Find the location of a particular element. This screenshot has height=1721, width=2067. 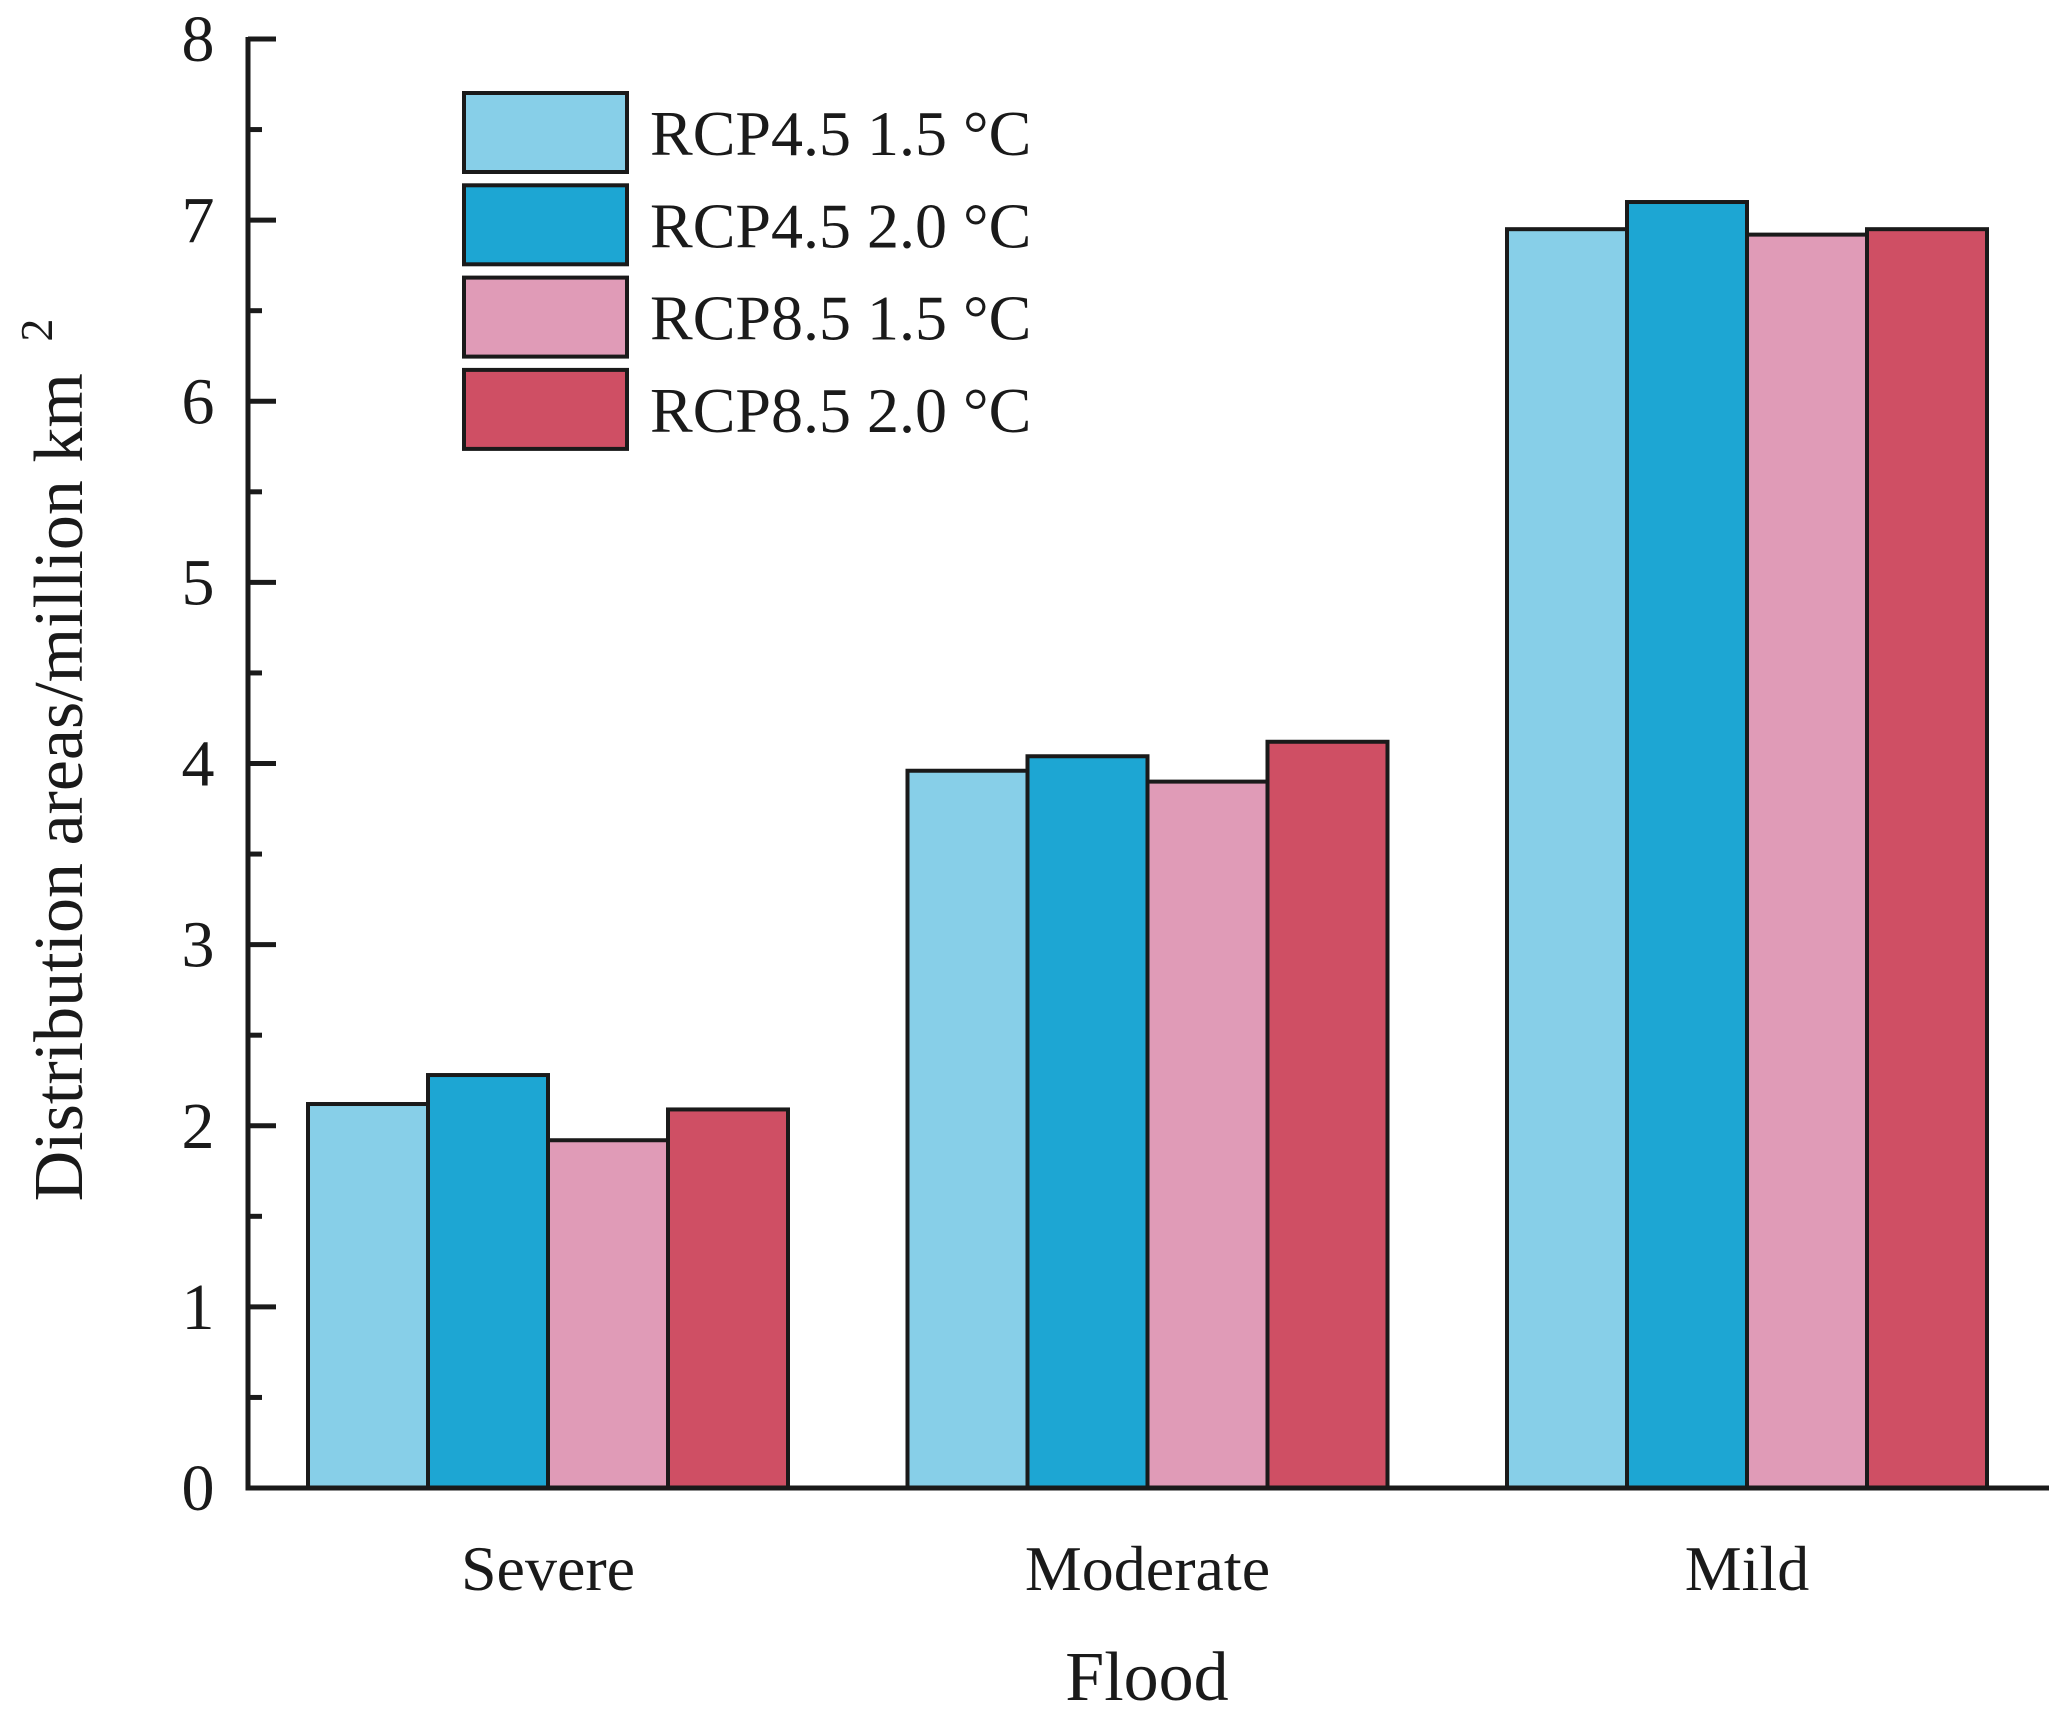

y-tick-label: 6 is located at coordinates (198, 401).